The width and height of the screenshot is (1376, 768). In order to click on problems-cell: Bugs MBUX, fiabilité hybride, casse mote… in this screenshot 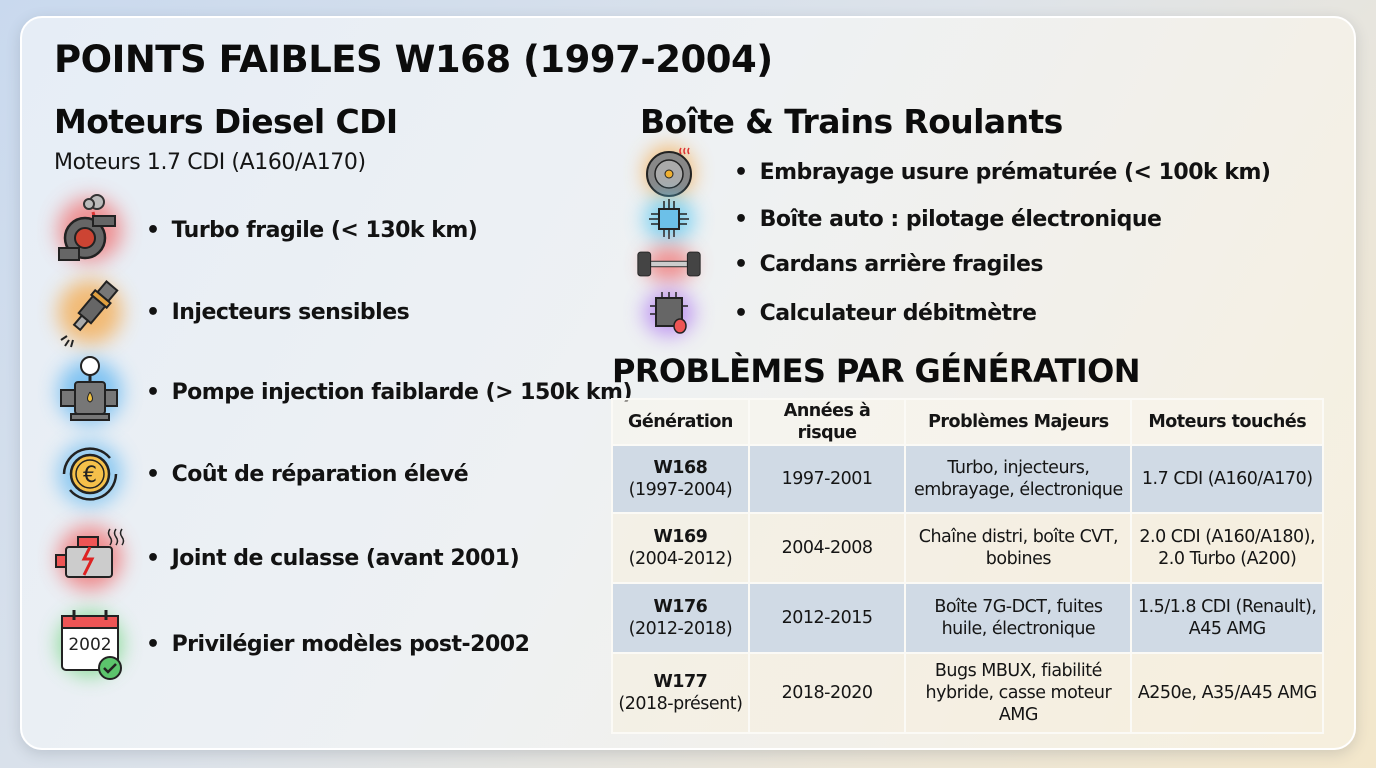, I will do `click(1018, 693)`.